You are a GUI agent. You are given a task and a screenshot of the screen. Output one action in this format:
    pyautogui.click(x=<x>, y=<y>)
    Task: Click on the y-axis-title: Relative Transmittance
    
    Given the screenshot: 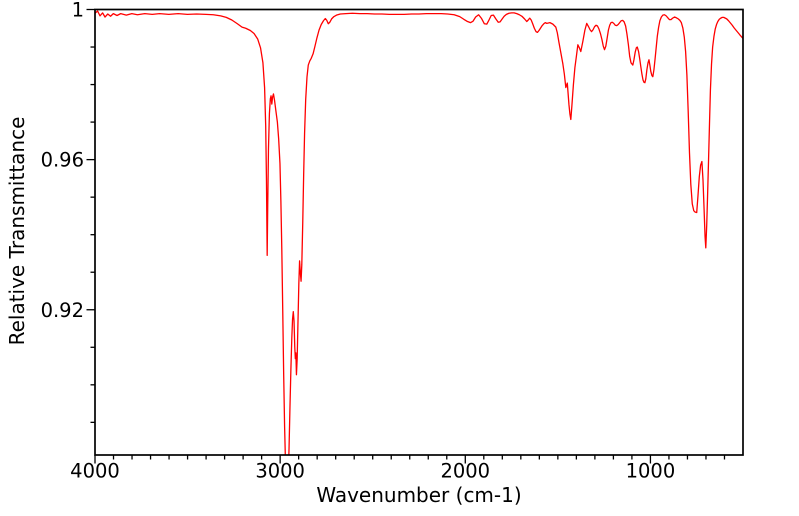 What is the action you would take?
    pyautogui.click(x=17, y=231)
    